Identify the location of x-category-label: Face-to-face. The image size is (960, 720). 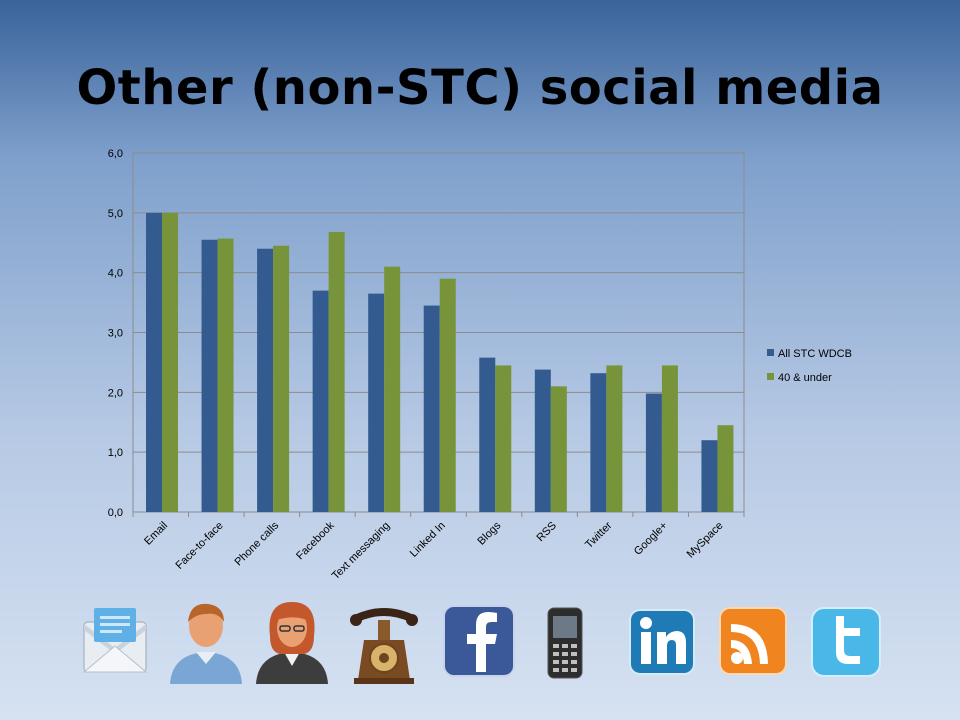
(200, 546).